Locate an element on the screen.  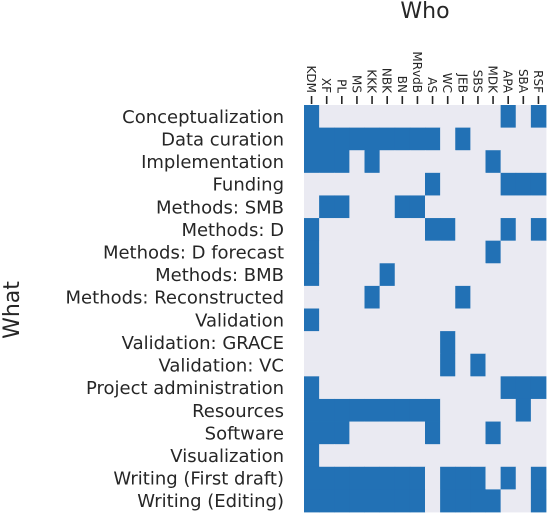
y-tick-label: Methods: D is located at coordinates (232, 230).